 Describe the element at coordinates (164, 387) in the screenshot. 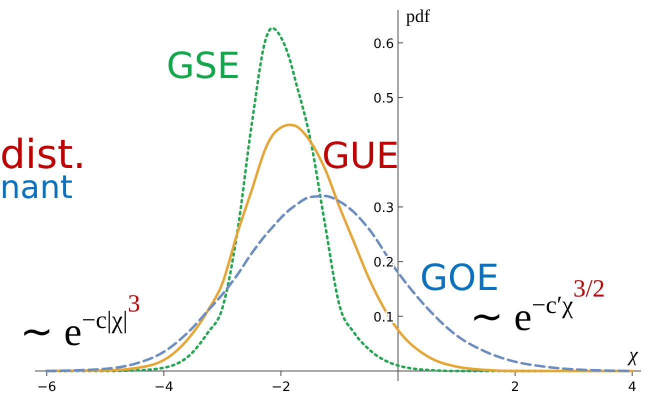

I see `x-tick-label: −4` at that location.